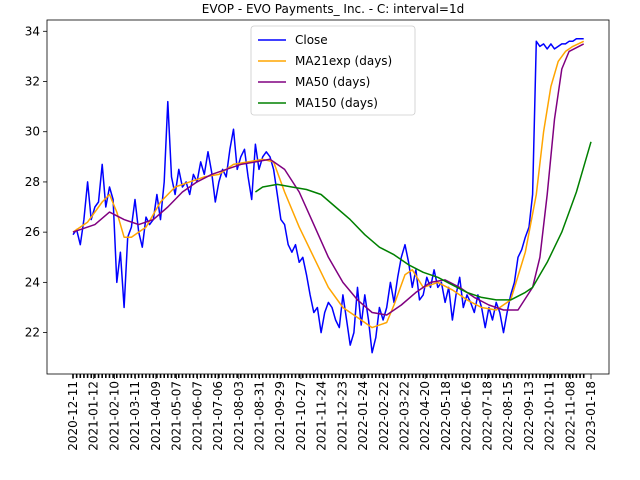 This screenshot has width=640, height=480. Describe the element at coordinates (32, 82) in the screenshot. I see `y-tick-label: 32` at that location.